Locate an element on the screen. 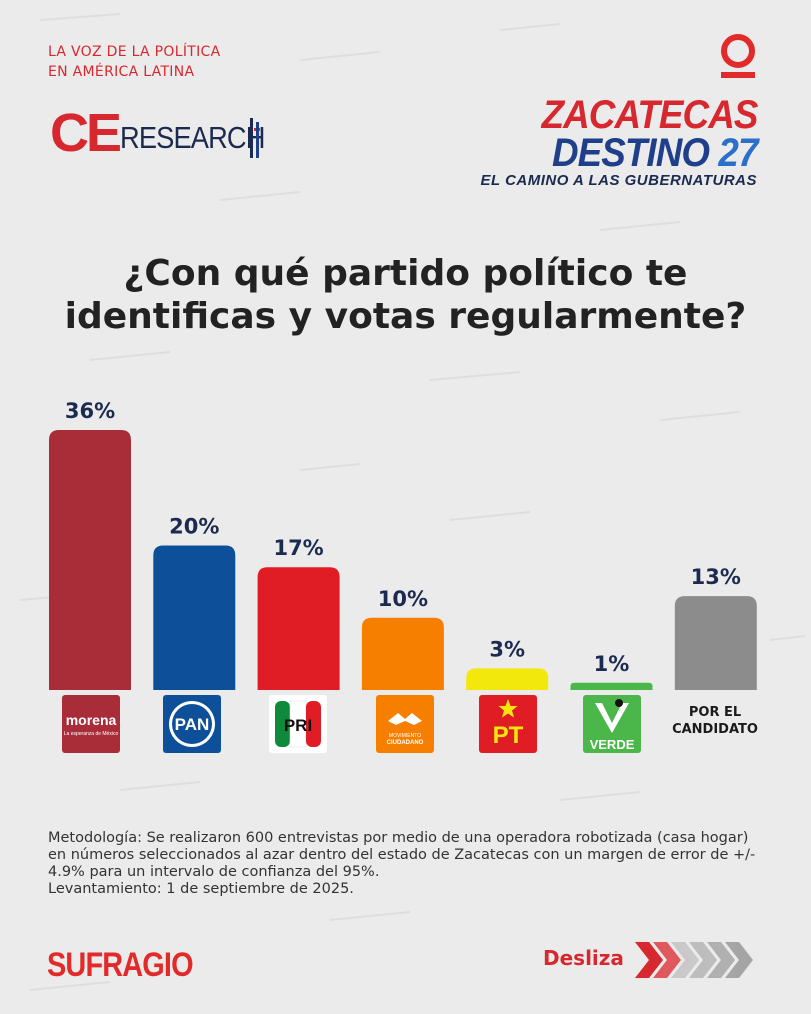 This screenshot has width=811, height=1014. morena-logo-icon: morena La esperanza de México is located at coordinates (91, 724).